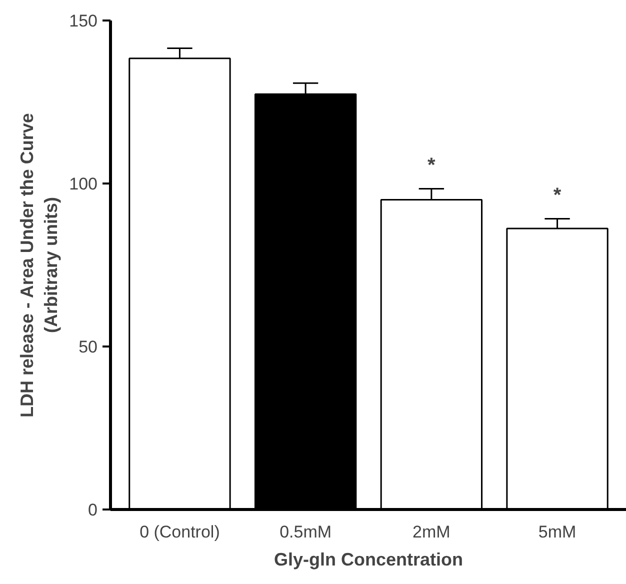 The width and height of the screenshot is (626, 584). Describe the element at coordinates (557, 532) in the screenshot. I see `x-tick-label: 5mM` at that location.